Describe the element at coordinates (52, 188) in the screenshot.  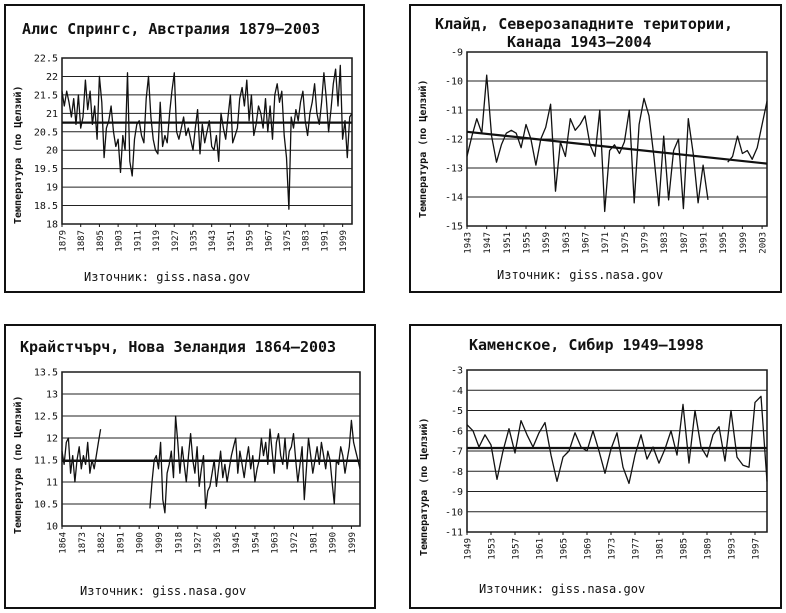
I see `y-tick-label: 19` at that location.